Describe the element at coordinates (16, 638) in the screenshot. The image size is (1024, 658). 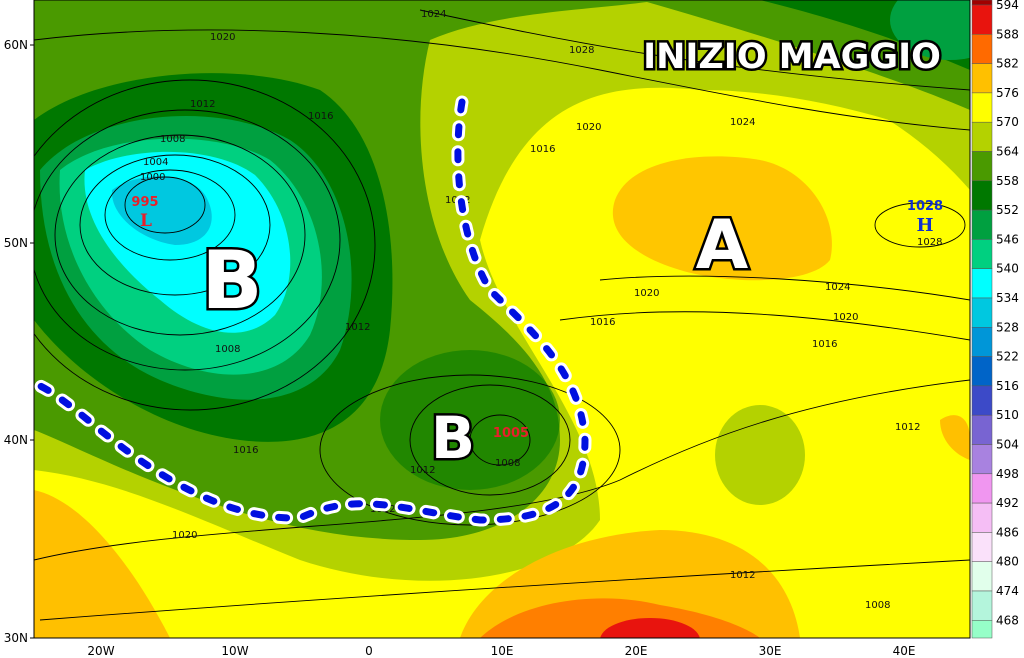
I see `lat-label: 30N` at that location.